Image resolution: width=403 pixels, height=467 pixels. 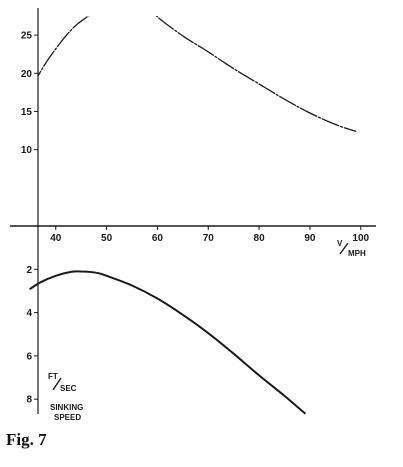 What do you see at coordinates (29, 356) in the screenshot?
I see `lower-y-tick-label: 6` at bounding box center [29, 356].